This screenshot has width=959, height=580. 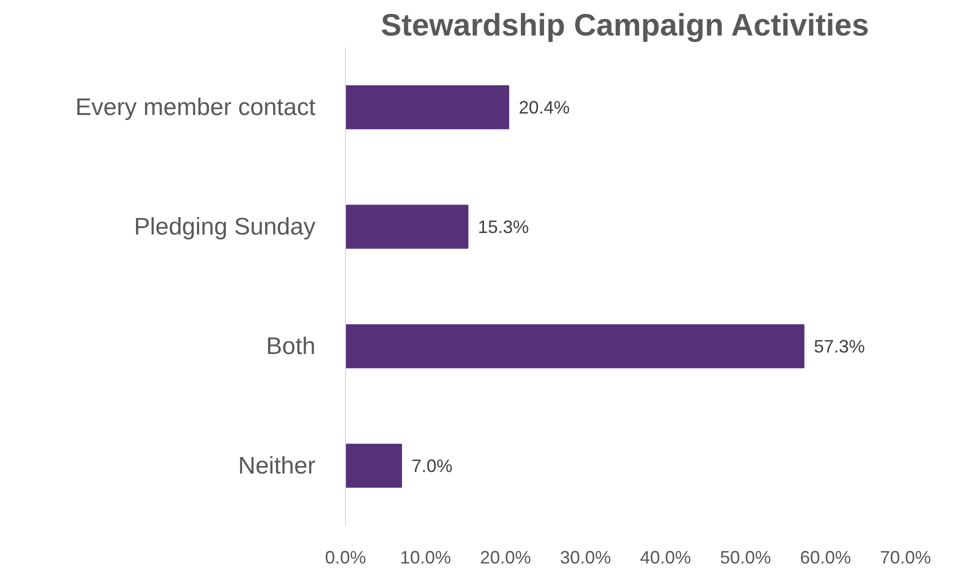 What do you see at coordinates (432, 466) in the screenshot?
I see `data-label: 7.0%` at bounding box center [432, 466].